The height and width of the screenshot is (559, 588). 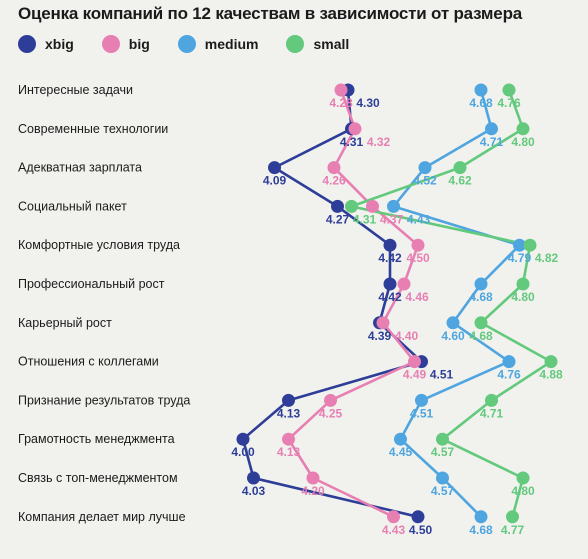 What do you see at coordinates (365, 219) in the screenshot?
I see `value-label-small-4: 4.31` at bounding box center [365, 219].